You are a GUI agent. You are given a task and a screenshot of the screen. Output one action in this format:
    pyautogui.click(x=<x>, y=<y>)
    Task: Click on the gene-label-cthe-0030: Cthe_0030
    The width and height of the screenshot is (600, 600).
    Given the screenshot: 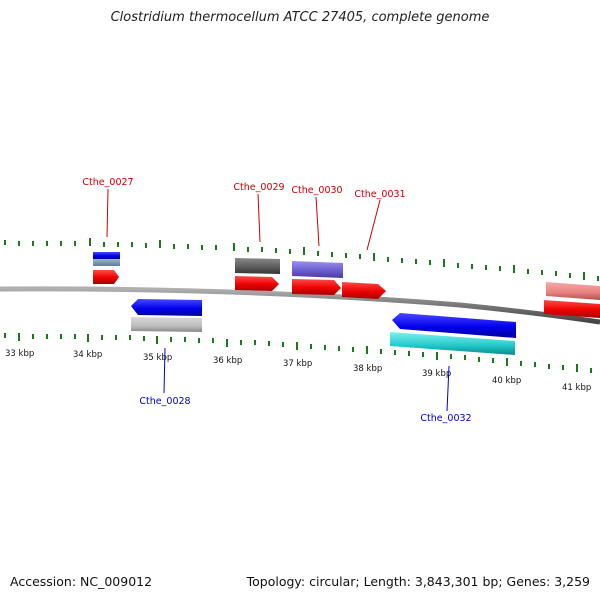 What is the action you would take?
    pyautogui.click(x=316, y=190)
    